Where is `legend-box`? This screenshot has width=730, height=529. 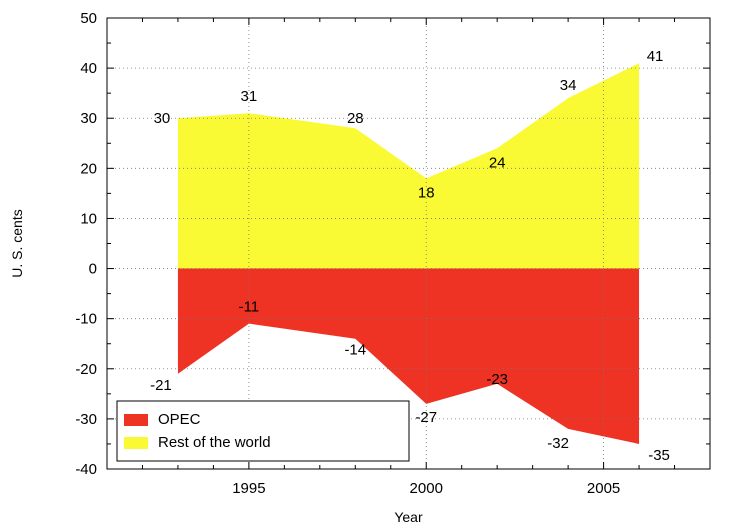 legend-box is located at coordinates (263, 431).